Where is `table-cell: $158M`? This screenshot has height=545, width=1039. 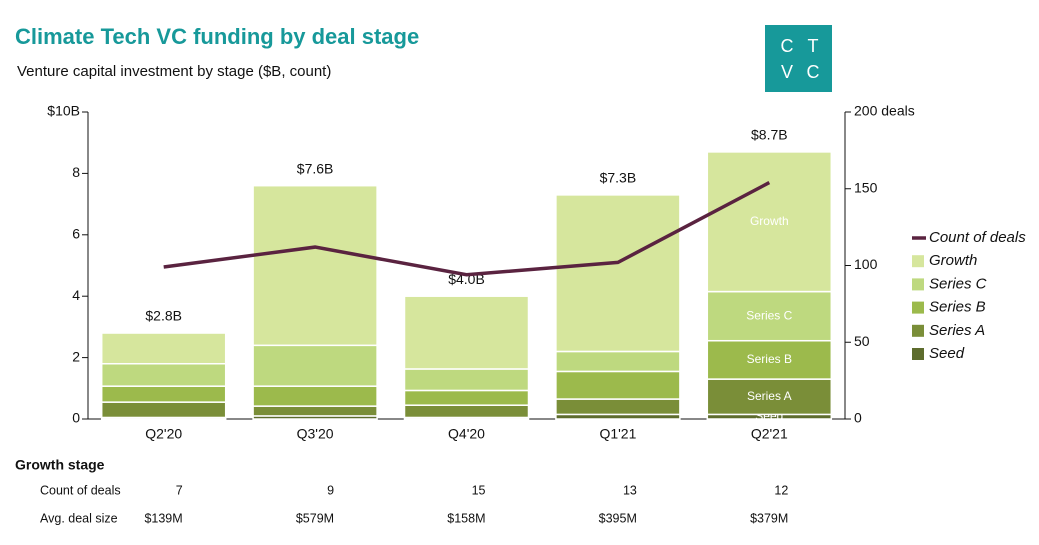 table-cell: $158M is located at coordinates (466, 518).